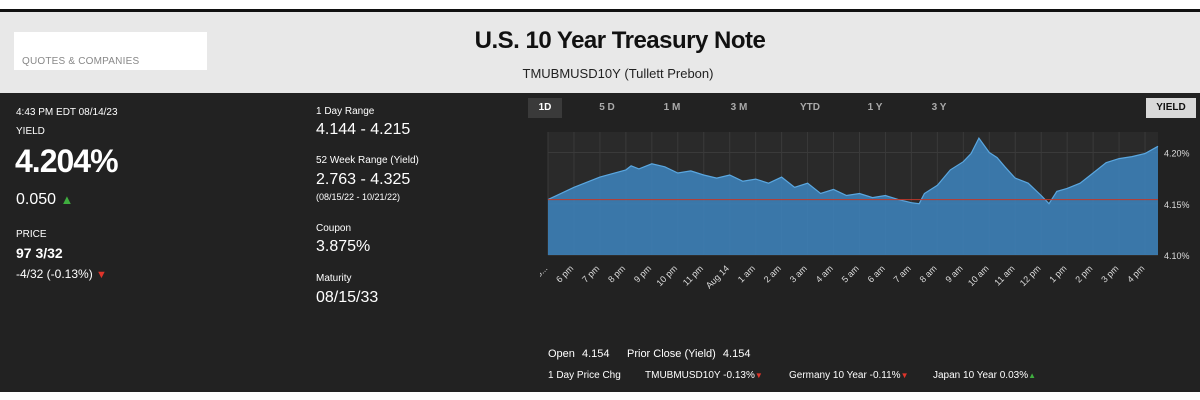 The height and width of the screenshot is (400, 1200). Describe the element at coordinates (347, 297) in the screenshot. I see `maturity-value: 08/15/33` at that location.